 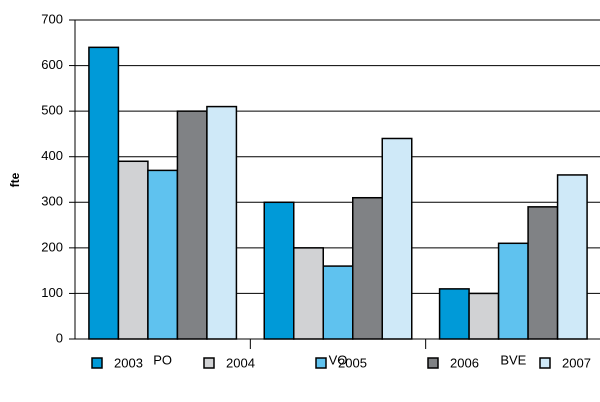 What do you see at coordinates (352, 362) in the screenshot?
I see `legend-label: 2005` at bounding box center [352, 362].